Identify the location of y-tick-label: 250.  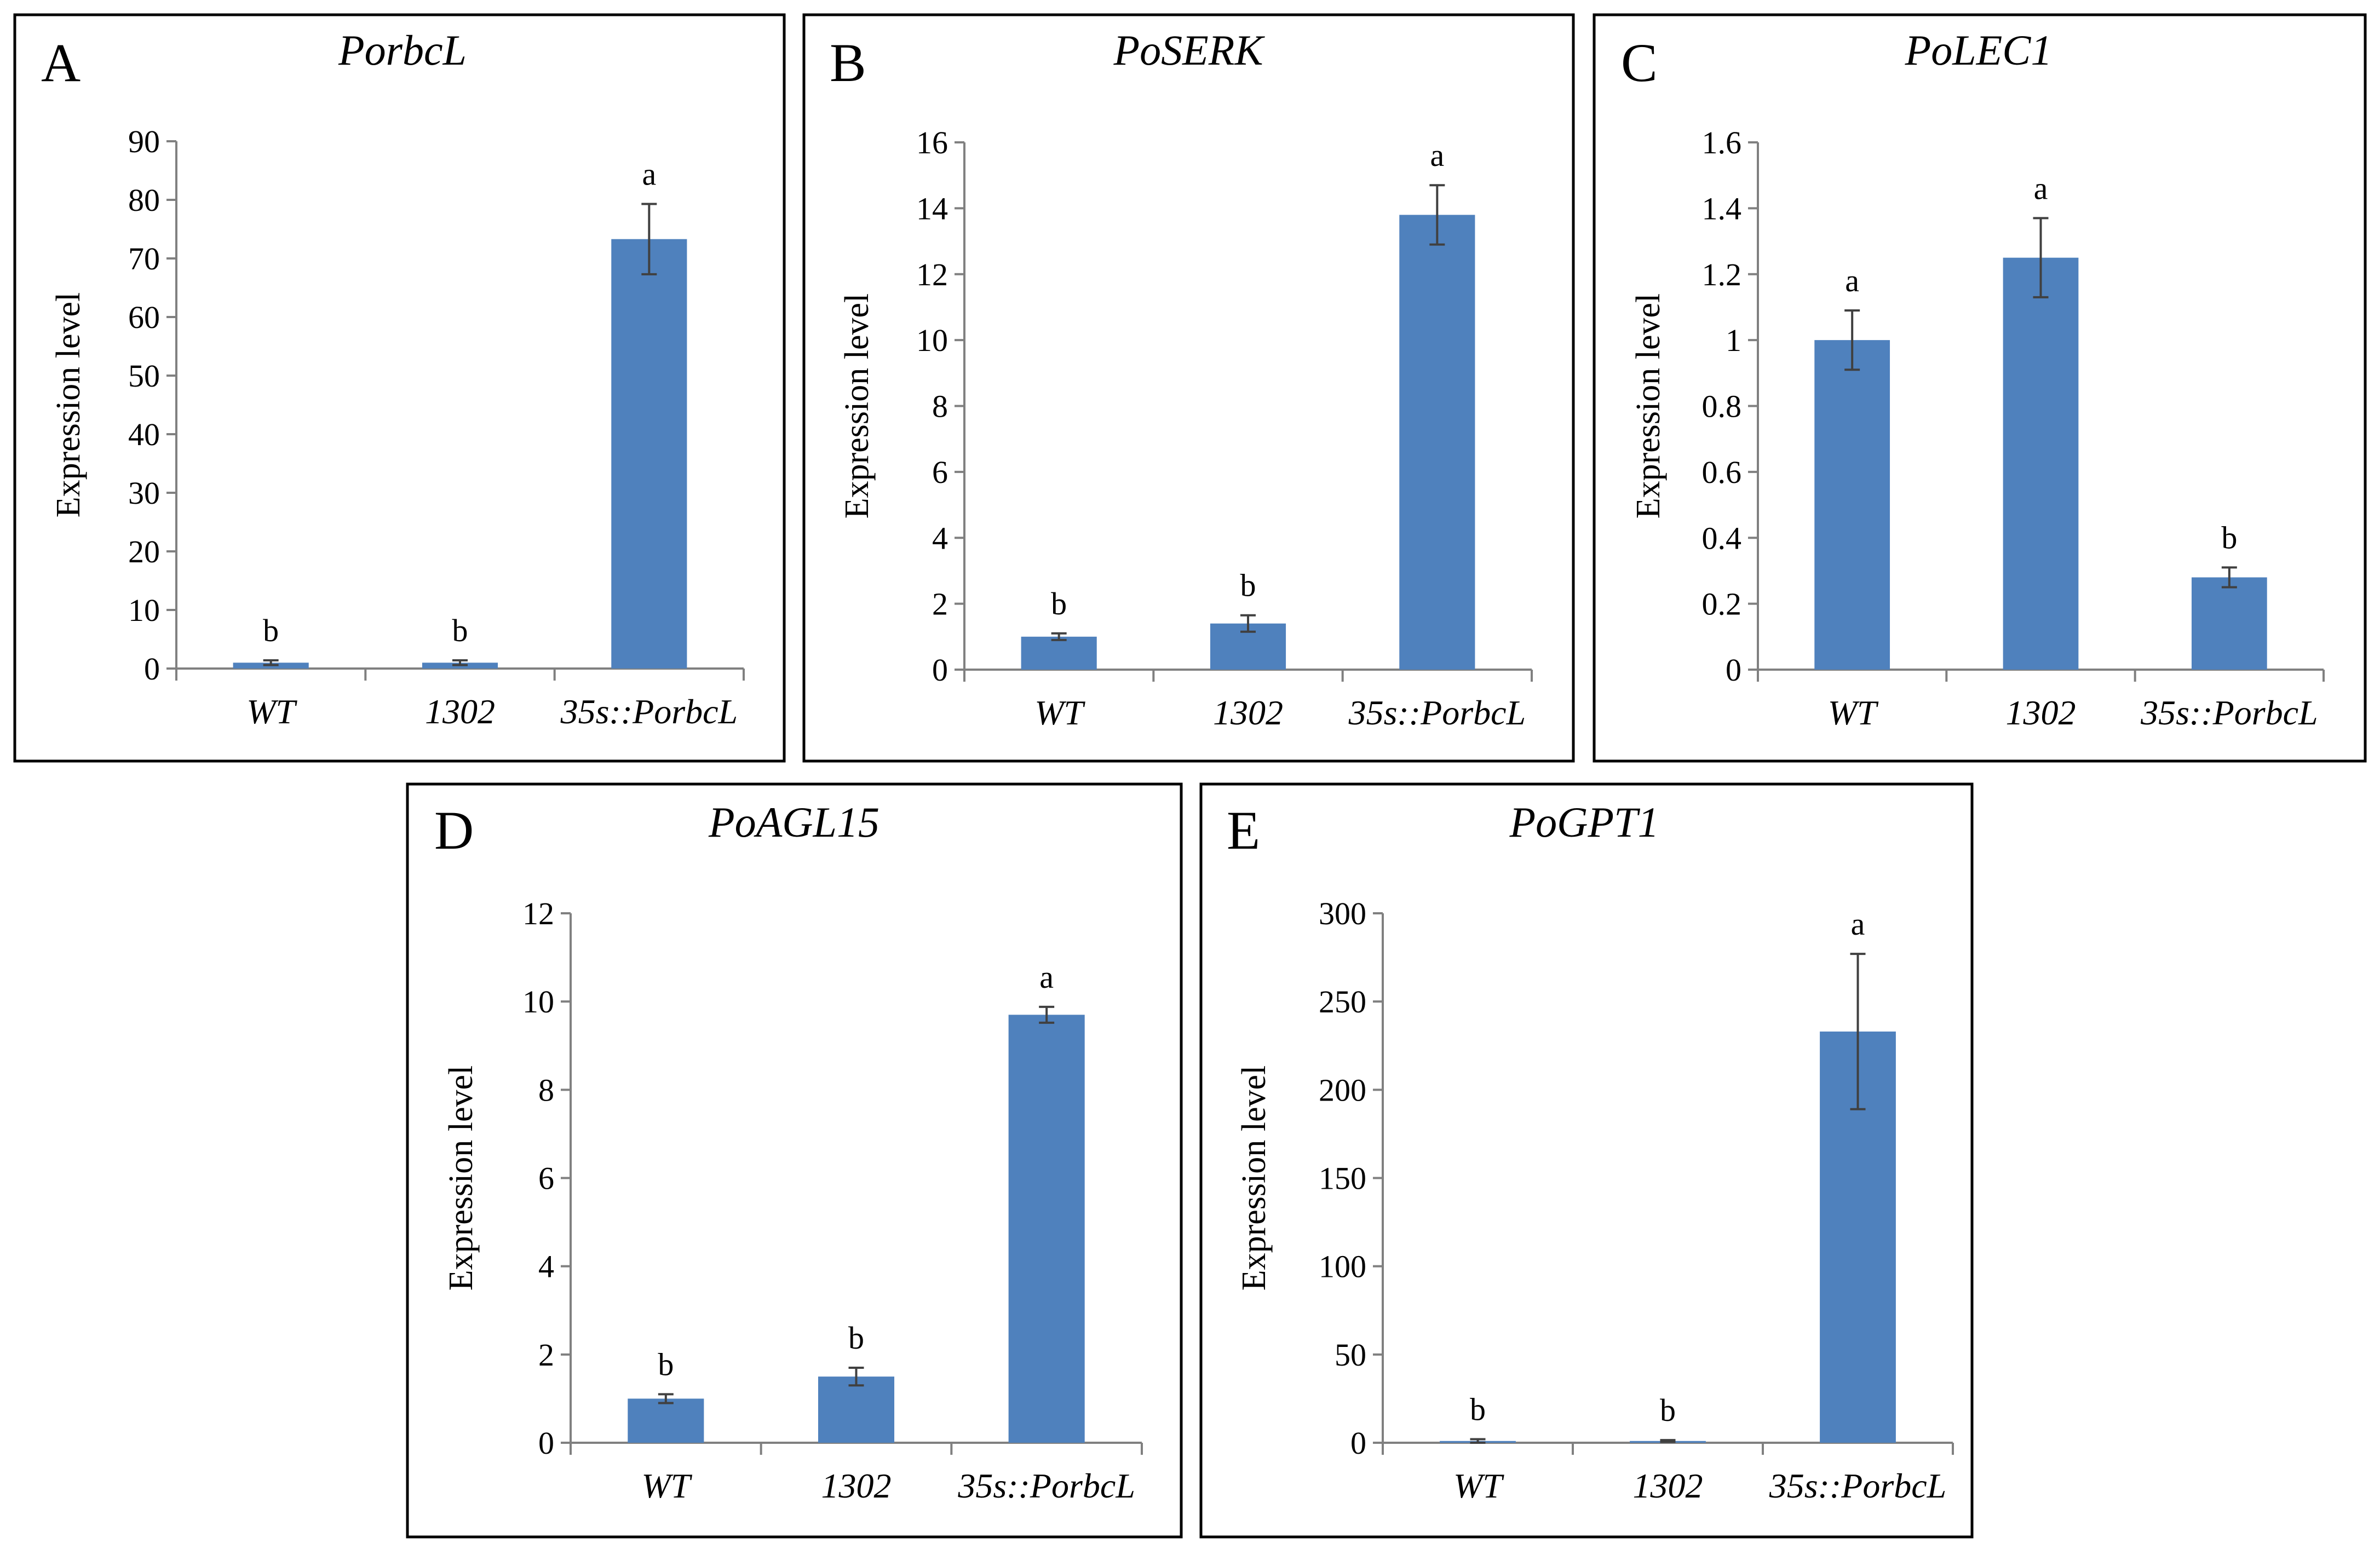
(1342, 1002).